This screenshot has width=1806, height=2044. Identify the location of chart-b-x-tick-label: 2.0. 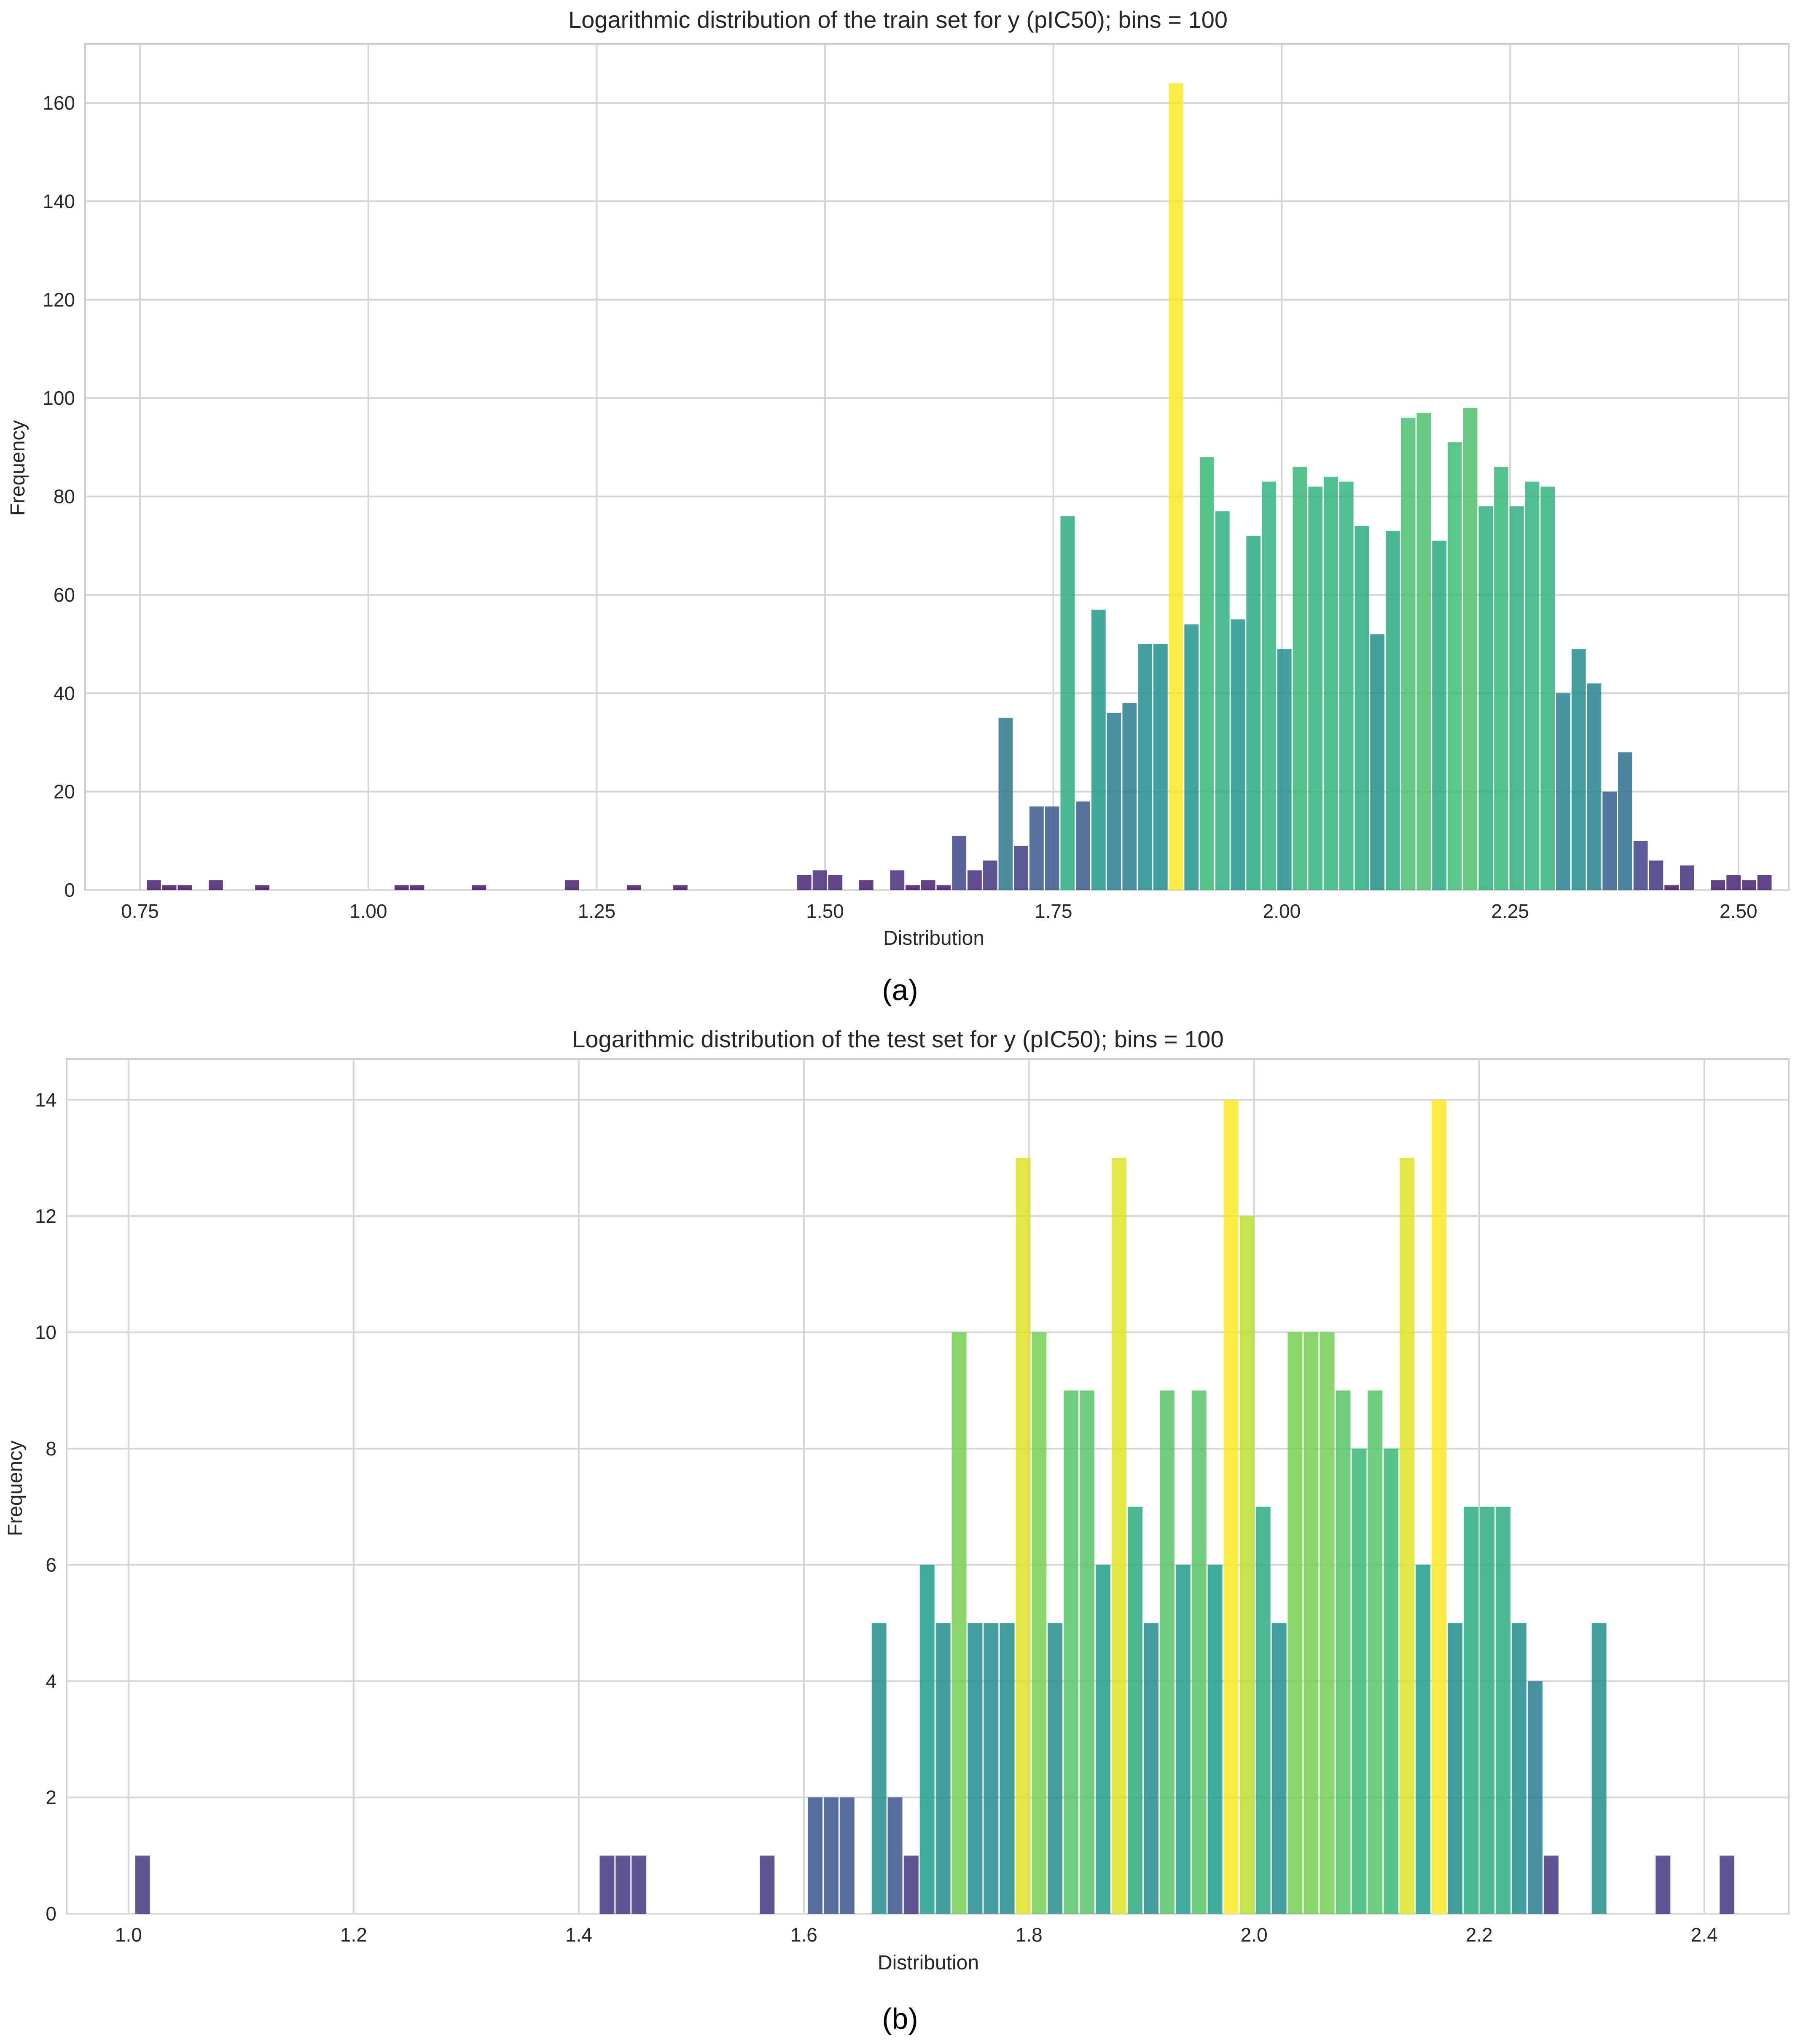
(1255, 1935).